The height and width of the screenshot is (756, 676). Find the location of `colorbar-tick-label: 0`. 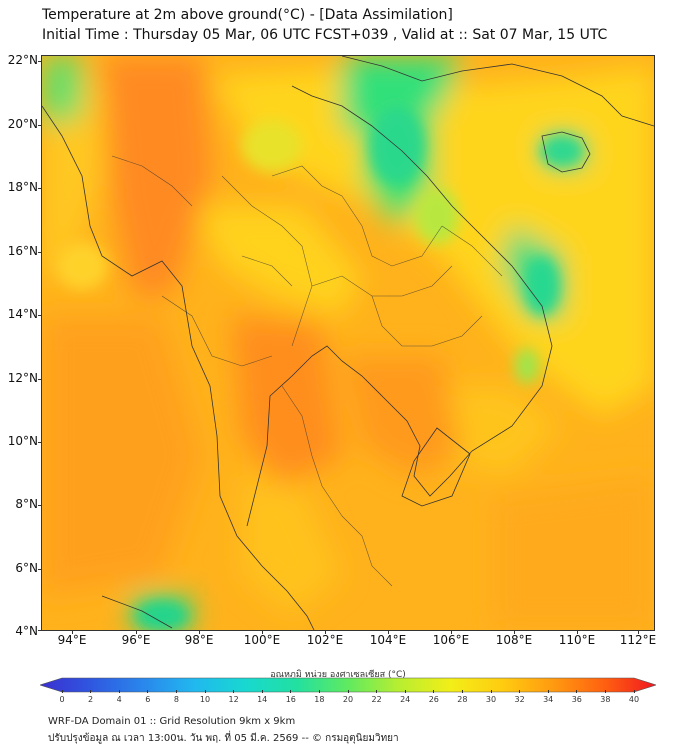

colorbar-tick-label: 0 is located at coordinates (62, 699).